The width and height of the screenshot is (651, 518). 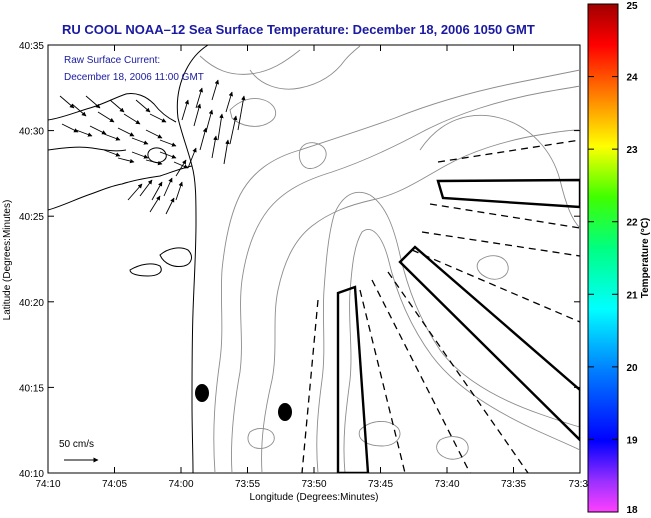 I want to click on colorbar-tick-label: 18, so click(x=632, y=510).